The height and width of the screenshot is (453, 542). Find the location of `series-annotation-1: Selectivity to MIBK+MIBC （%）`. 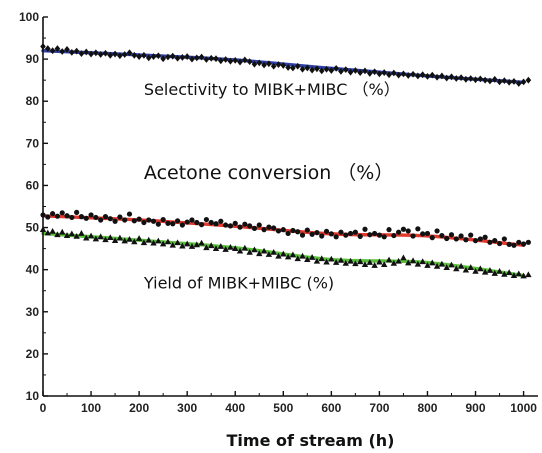

series-annotation-1: Selectivity to MIBK+MIBC （%） is located at coordinates (272, 89).